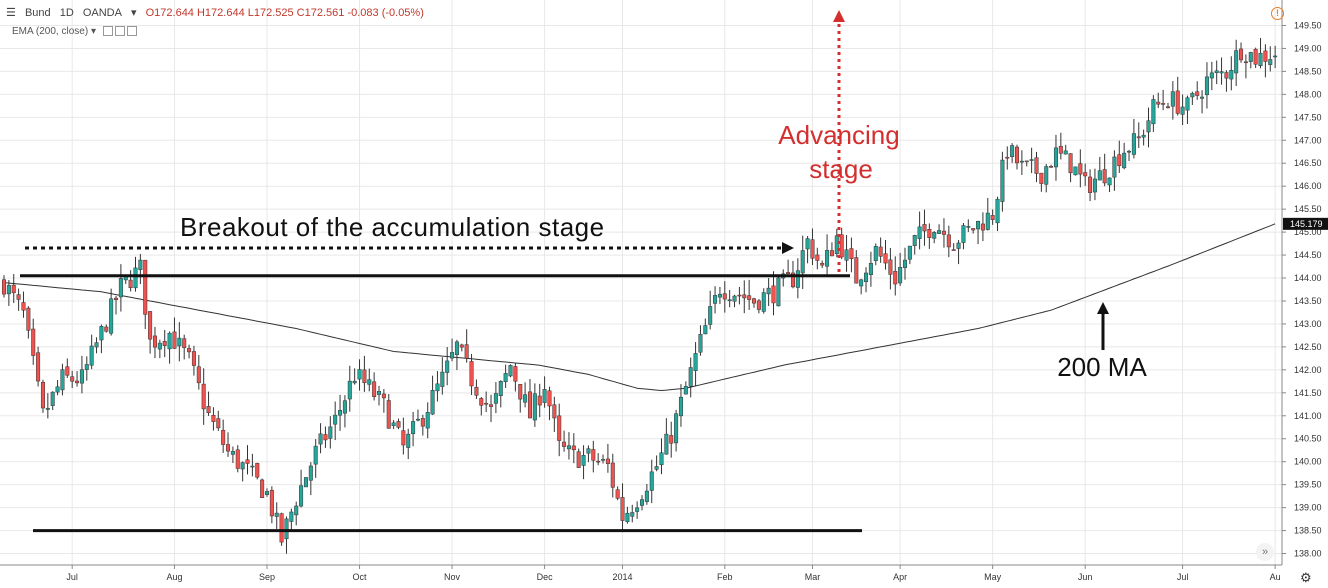 This screenshot has height=588, width=1328. What do you see at coordinates (1277, 13) in the screenshot?
I see `warning-icon: !` at bounding box center [1277, 13].